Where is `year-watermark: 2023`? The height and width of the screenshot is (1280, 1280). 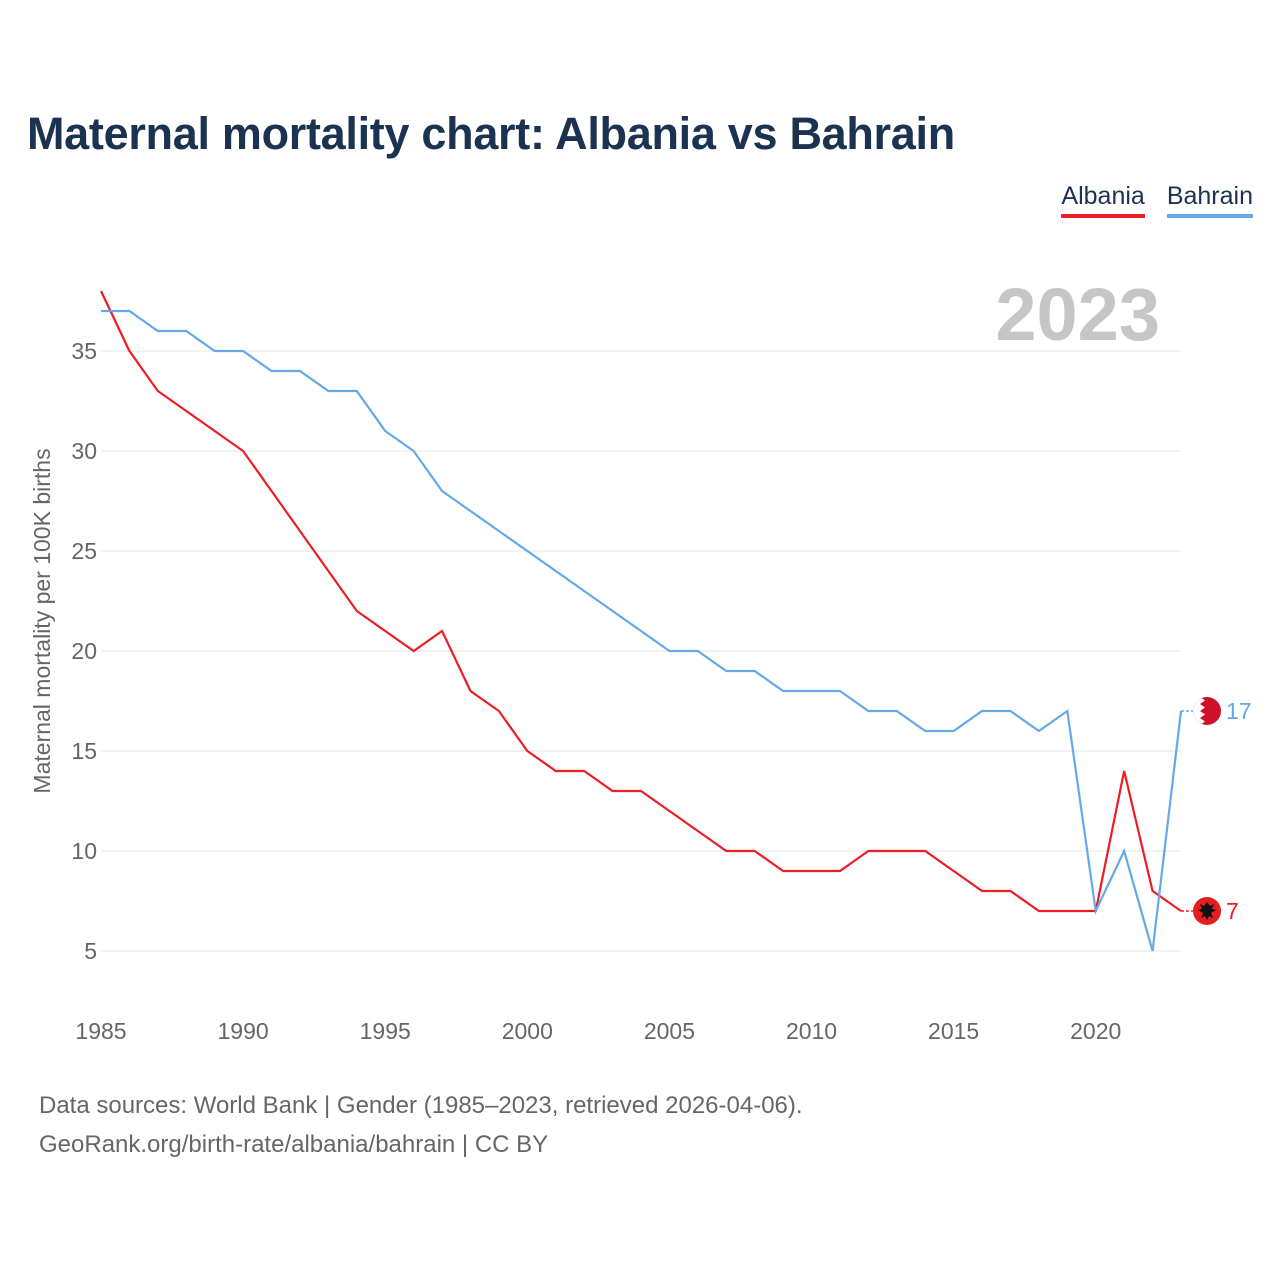
year-watermark: 2023 is located at coordinates (1077, 314).